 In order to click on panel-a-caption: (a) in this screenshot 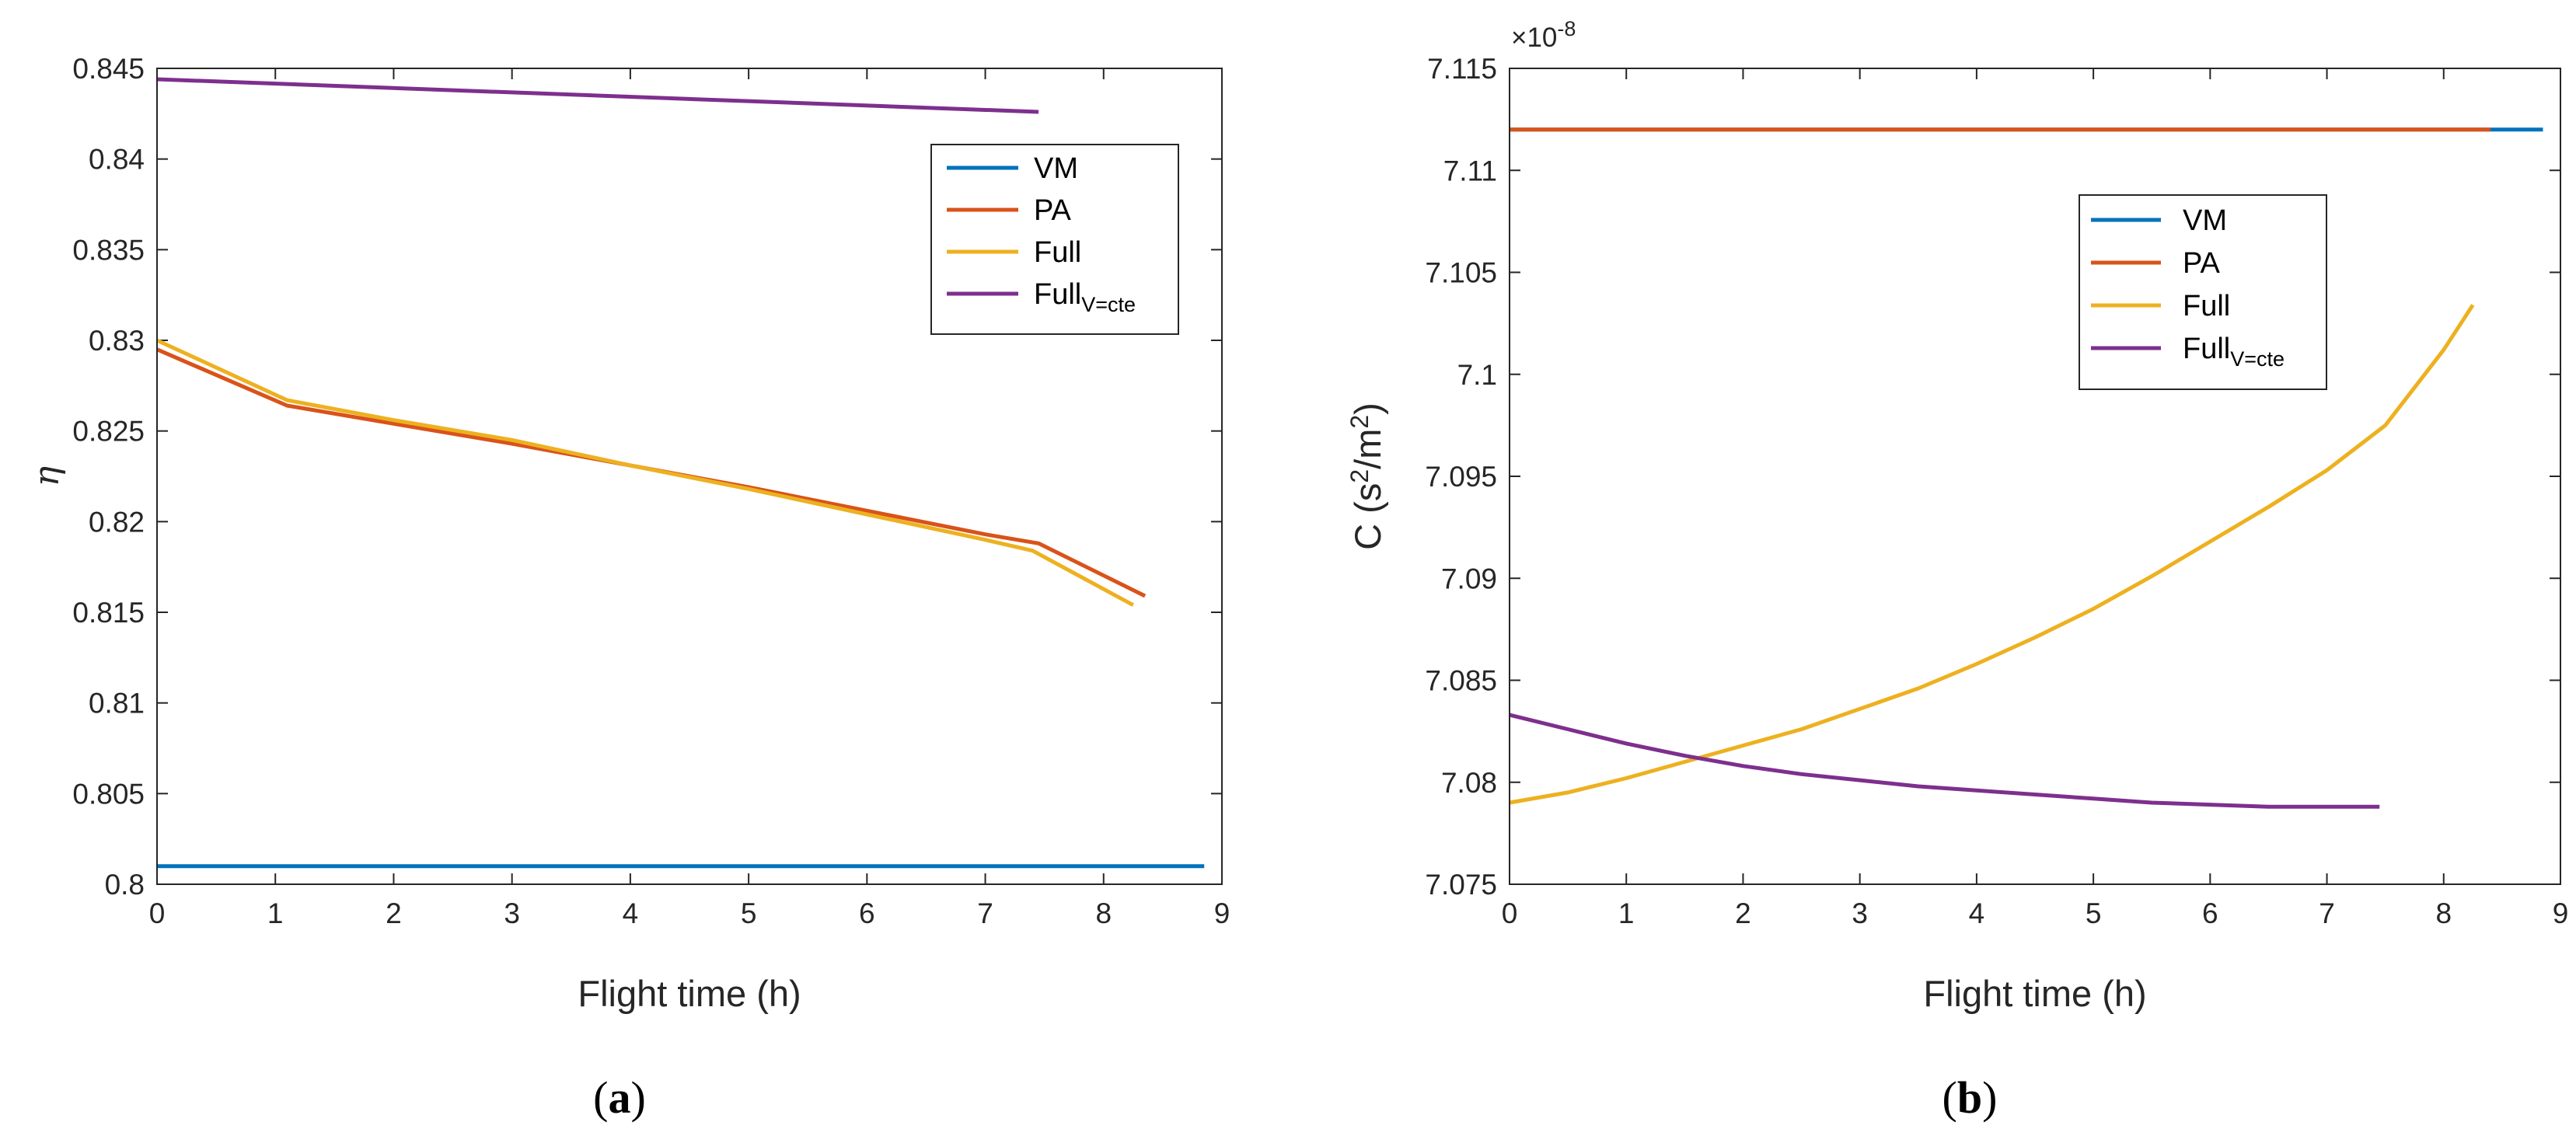, I will do `click(620, 1097)`.